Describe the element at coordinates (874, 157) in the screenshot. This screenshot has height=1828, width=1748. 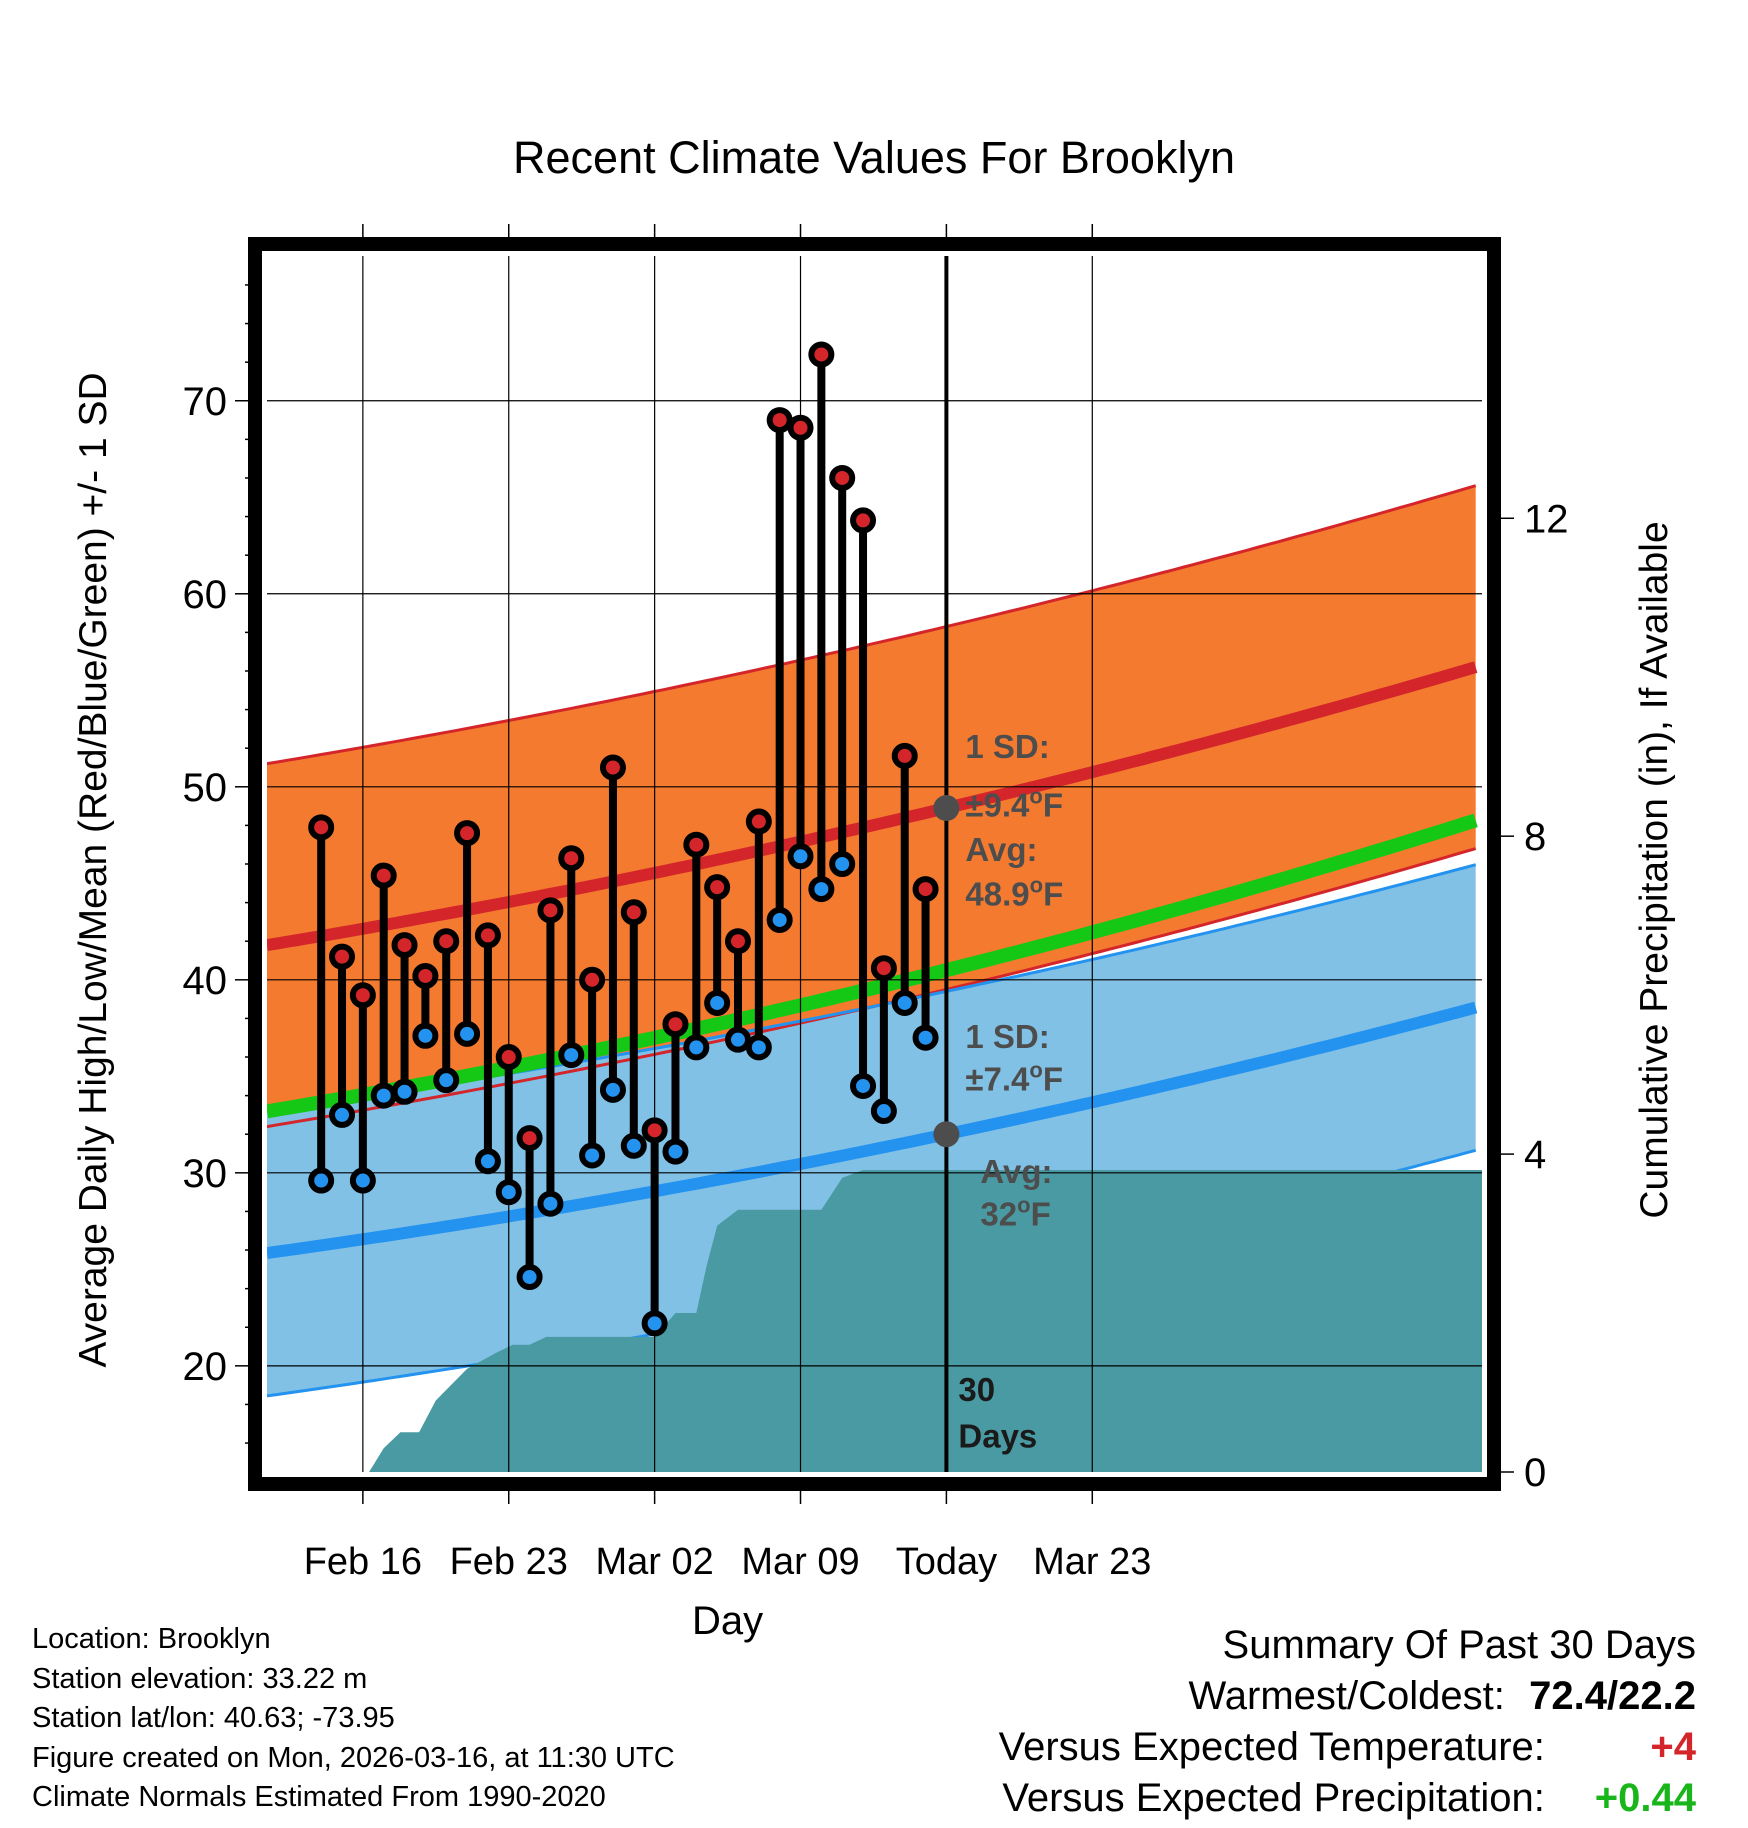
I see `chart-title: Recent Climate Values For Brooklyn` at that location.